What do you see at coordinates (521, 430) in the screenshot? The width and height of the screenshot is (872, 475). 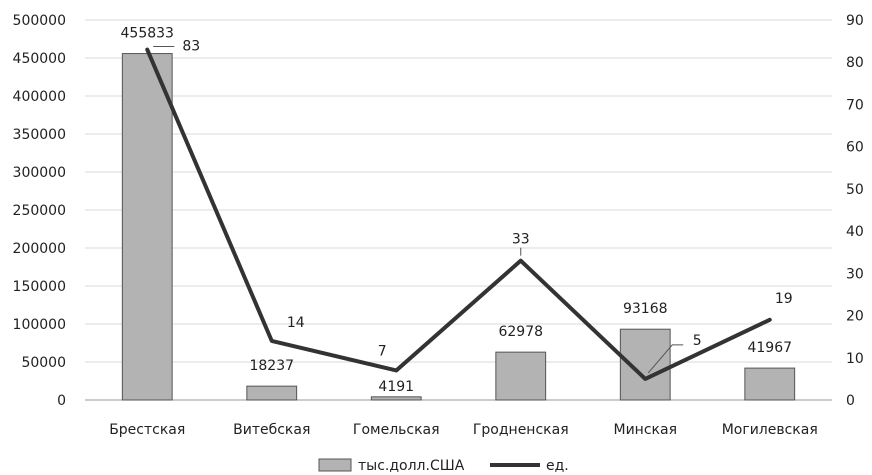 I see `category-label: Гродненская` at bounding box center [521, 430].